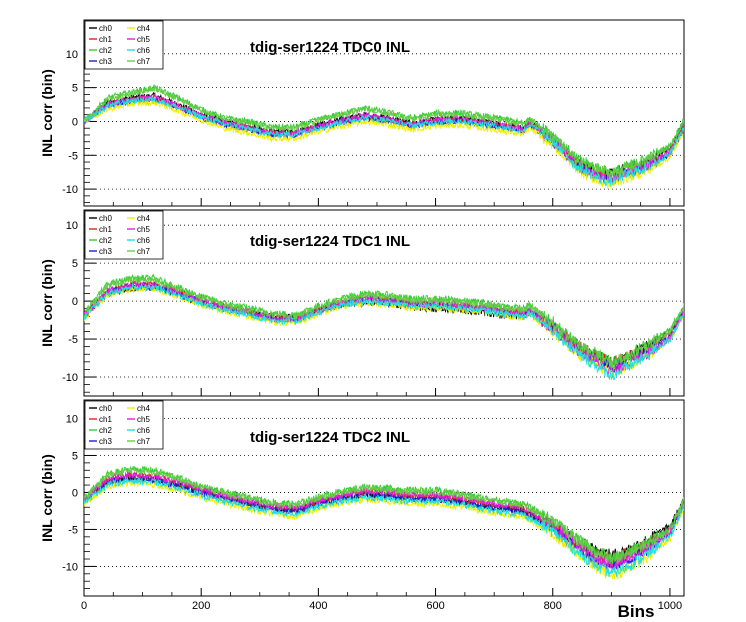 Image resolution: width=746 pixels, height=622 pixels. I want to click on series-line-ch1, so click(384, 138).